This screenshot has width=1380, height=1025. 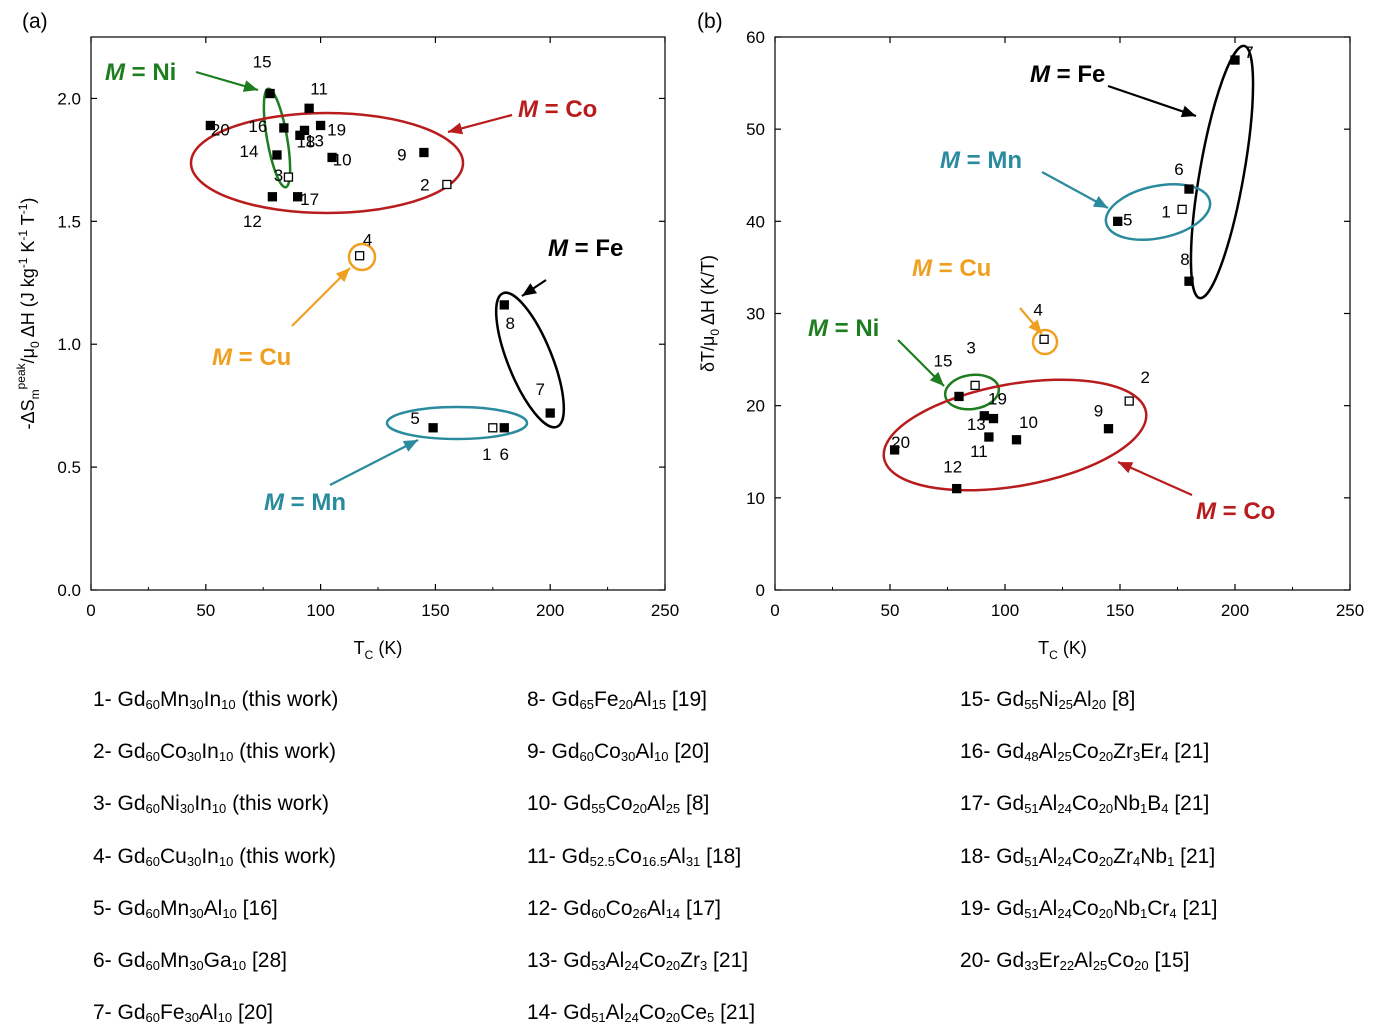 What do you see at coordinates (105, 960) in the screenshot?
I see `legend-number: 6-` at bounding box center [105, 960].